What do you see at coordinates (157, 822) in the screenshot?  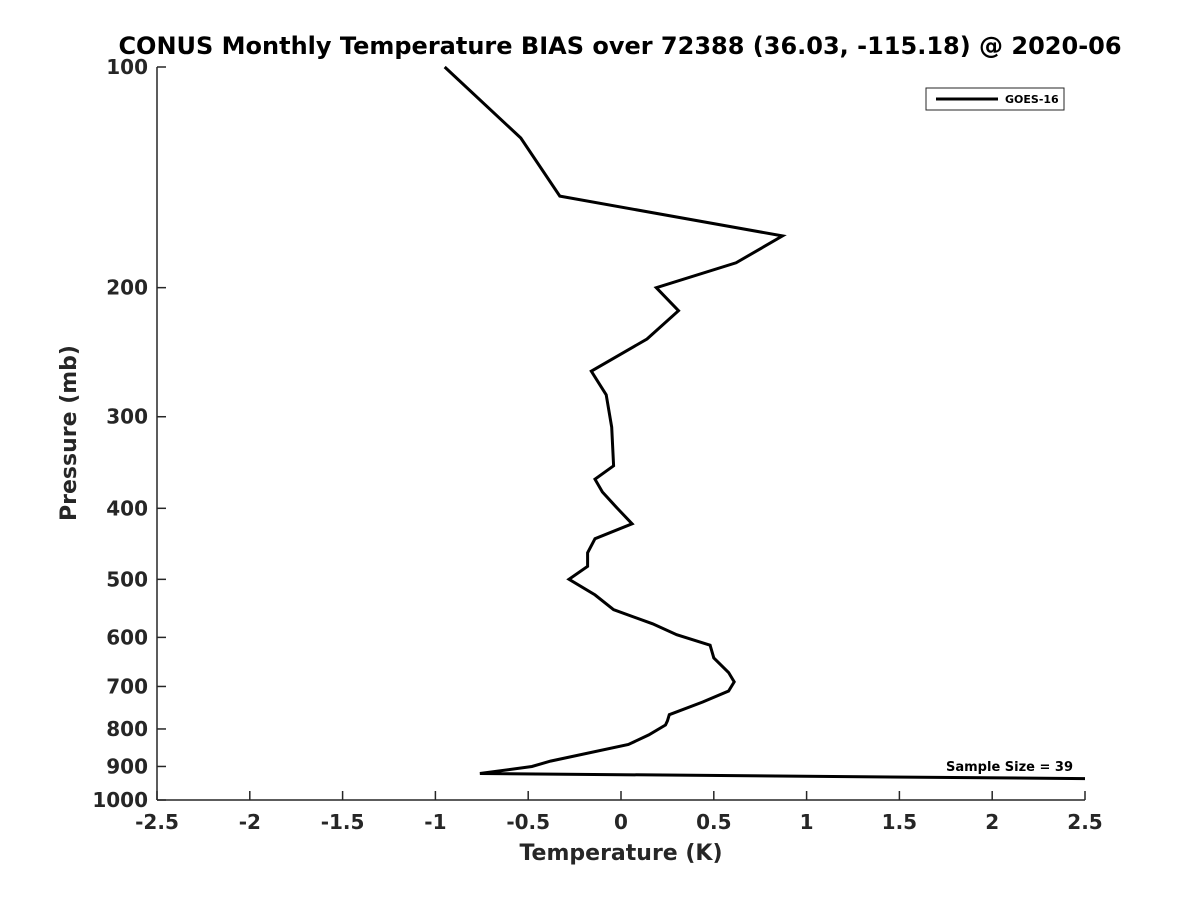 I see `x-tick-label: -2.5` at bounding box center [157, 822].